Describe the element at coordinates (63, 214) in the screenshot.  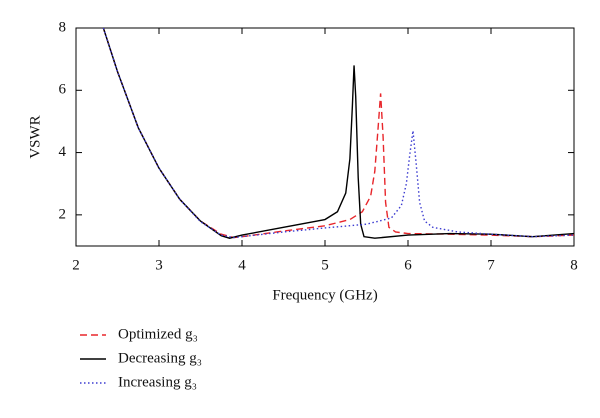
I see `y-tick-label: 2` at that location.